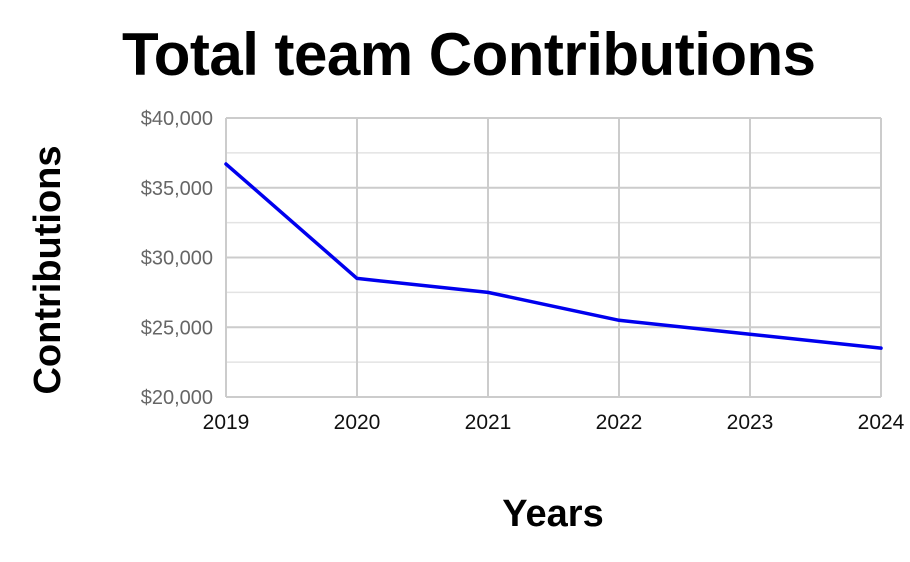 Image resolution: width=910 pixels, height=562 pixels. Describe the element at coordinates (488, 422) in the screenshot. I see `x-tick-label: 2021` at that location.